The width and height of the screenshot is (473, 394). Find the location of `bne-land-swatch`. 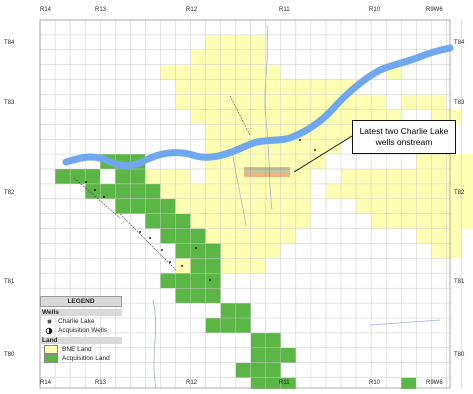

bne-land-swatch is located at coordinates (51, 349).